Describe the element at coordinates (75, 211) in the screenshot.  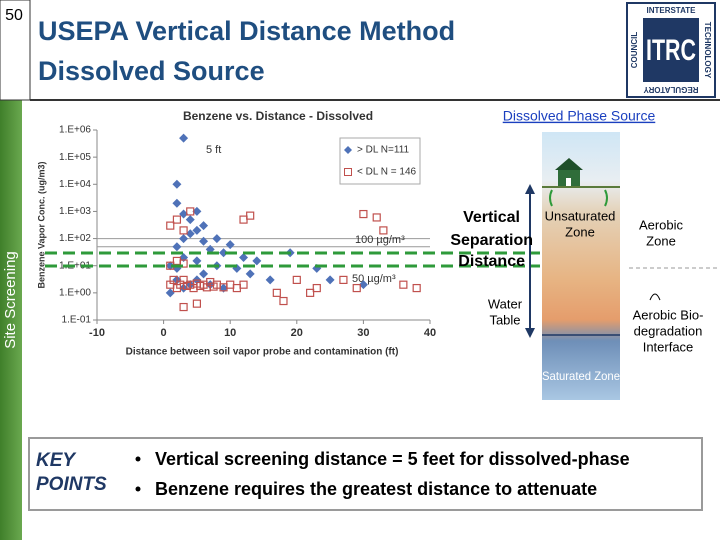
I see `y-tick-label: 1.E+03` at that location.